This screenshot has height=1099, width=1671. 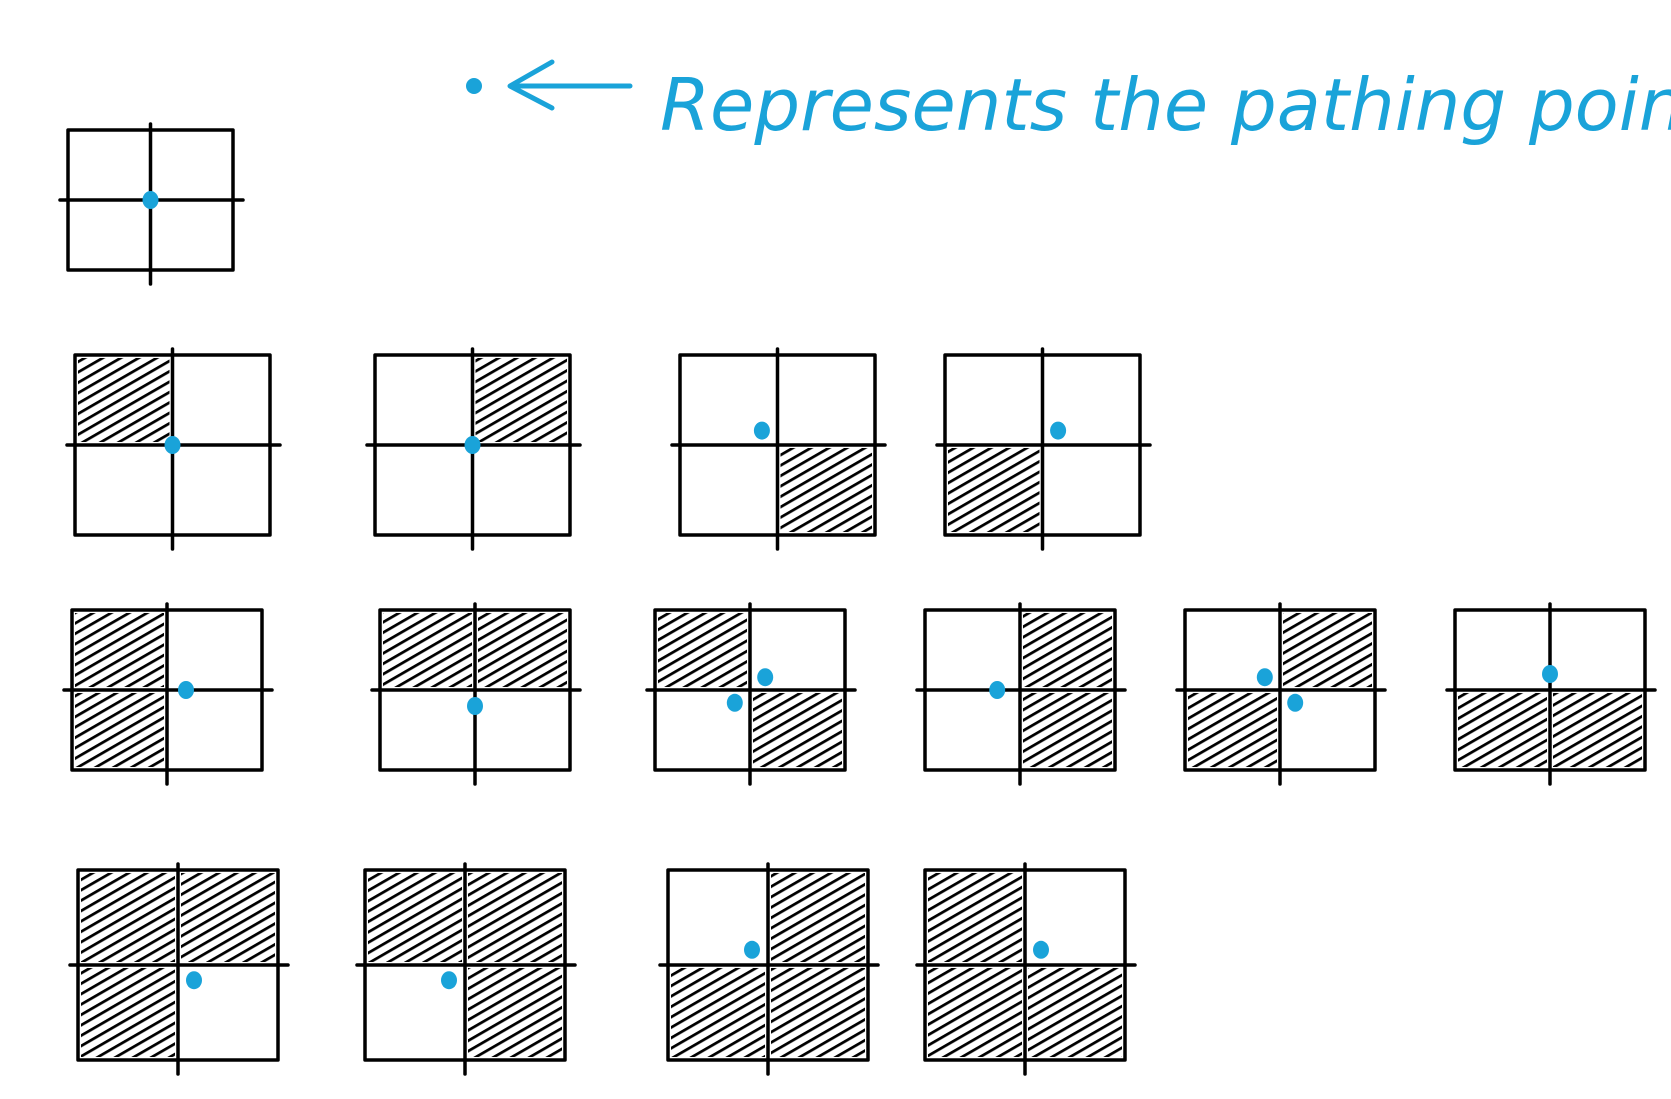 What do you see at coordinates (474, 86) in the screenshot?
I see `legend-point-icon` at bounding box center [474, 86].